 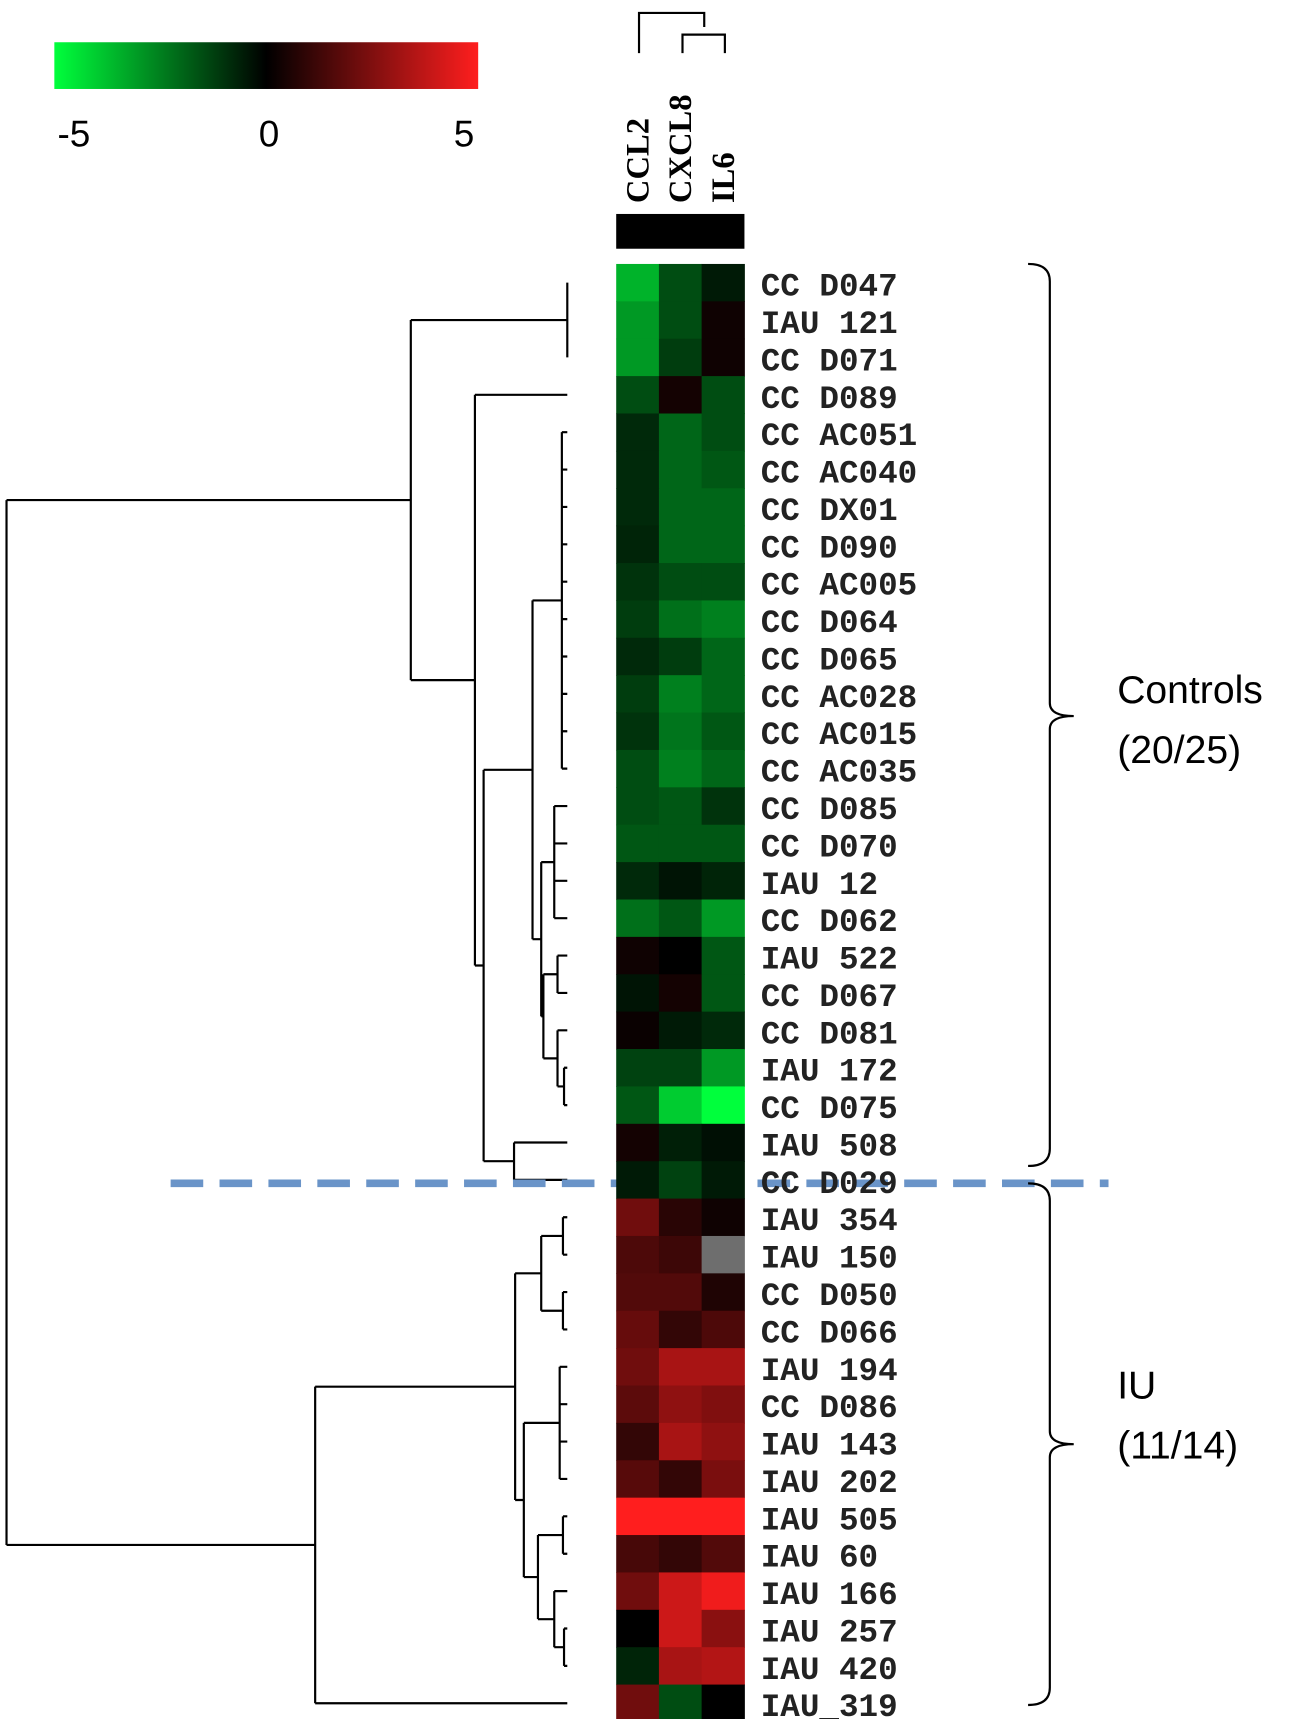 What do you see at coordinates (829, 324) in the screenshot?
I see `row-label: IAU 121` at bounding box center [829, 324].